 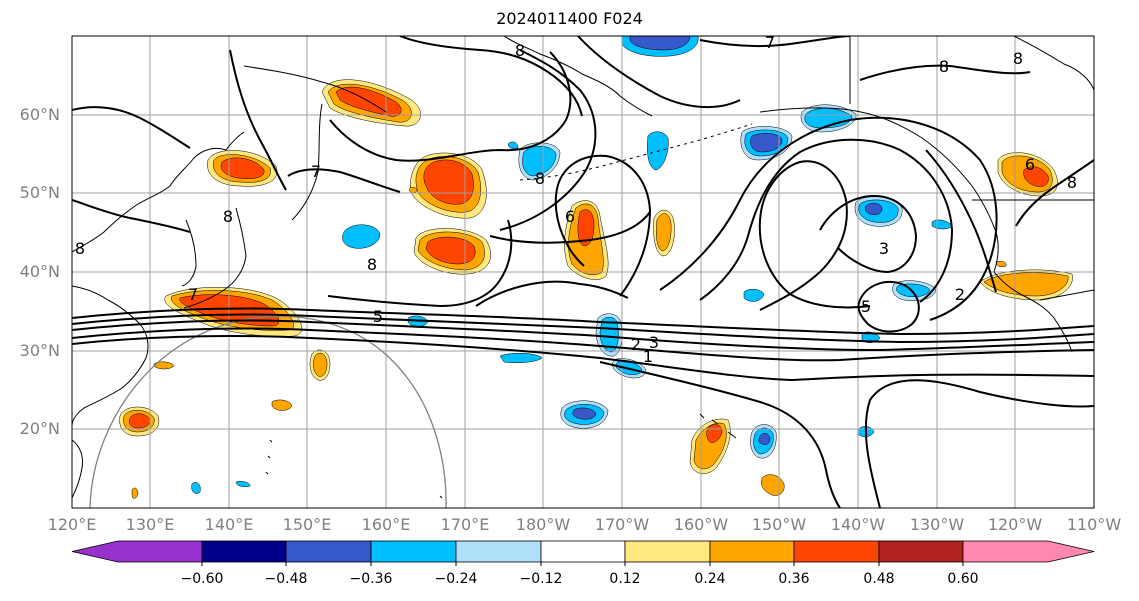 I want to click on lat-label: 30°N, so click(x=39, y=350).